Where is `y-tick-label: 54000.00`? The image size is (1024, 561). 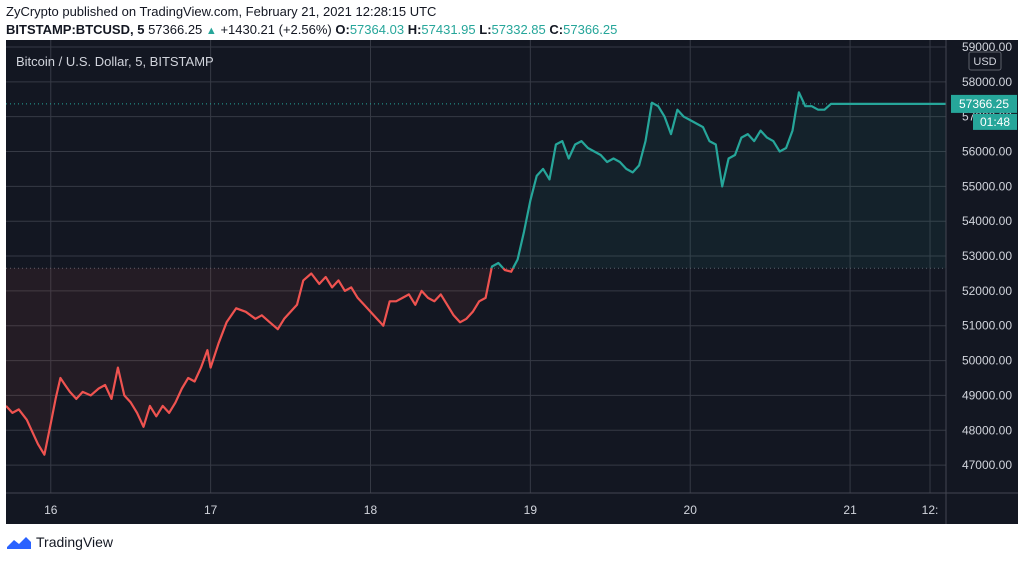
y-tick-label: 54000.00 is located at coordinates (987, 221).